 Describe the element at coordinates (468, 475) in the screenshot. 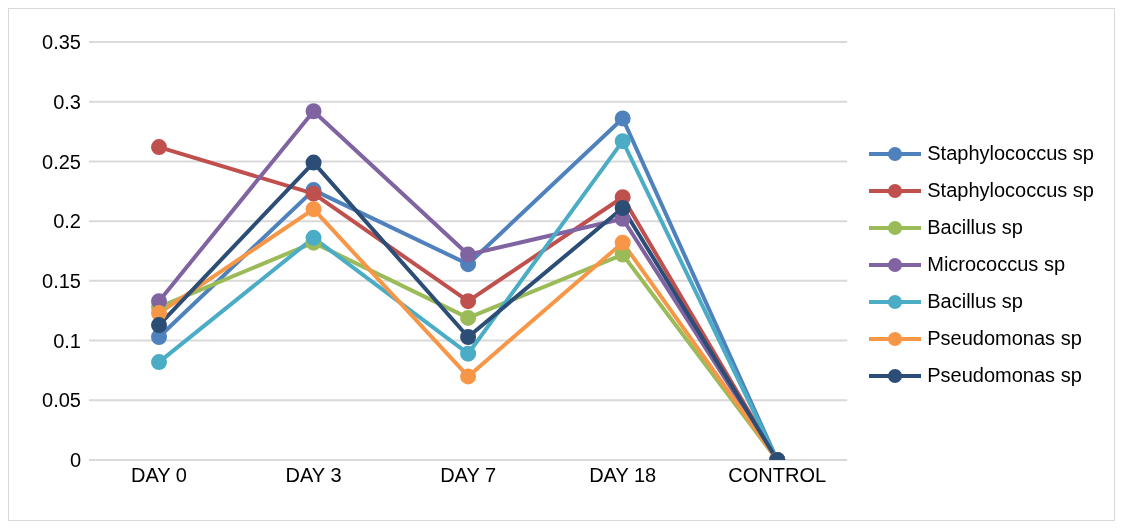

I see `x-tick-label: DAY 7` at that location.